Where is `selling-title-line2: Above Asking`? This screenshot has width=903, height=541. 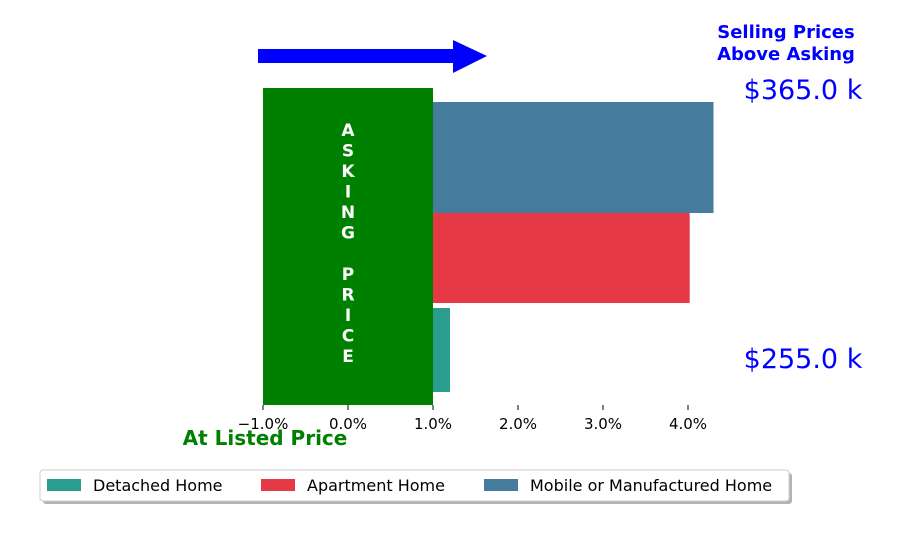
selling-title-line2: Above Asking is located at coordinates (786, 54).